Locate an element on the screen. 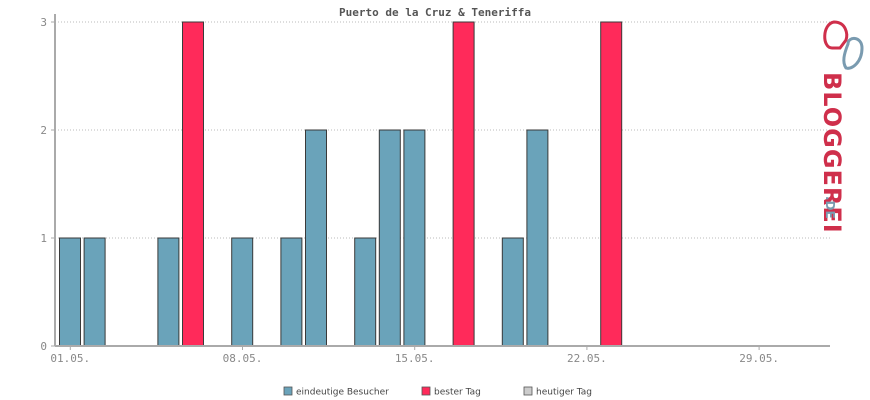  logo-suffix: .DE is located at coordinates (830, 207).